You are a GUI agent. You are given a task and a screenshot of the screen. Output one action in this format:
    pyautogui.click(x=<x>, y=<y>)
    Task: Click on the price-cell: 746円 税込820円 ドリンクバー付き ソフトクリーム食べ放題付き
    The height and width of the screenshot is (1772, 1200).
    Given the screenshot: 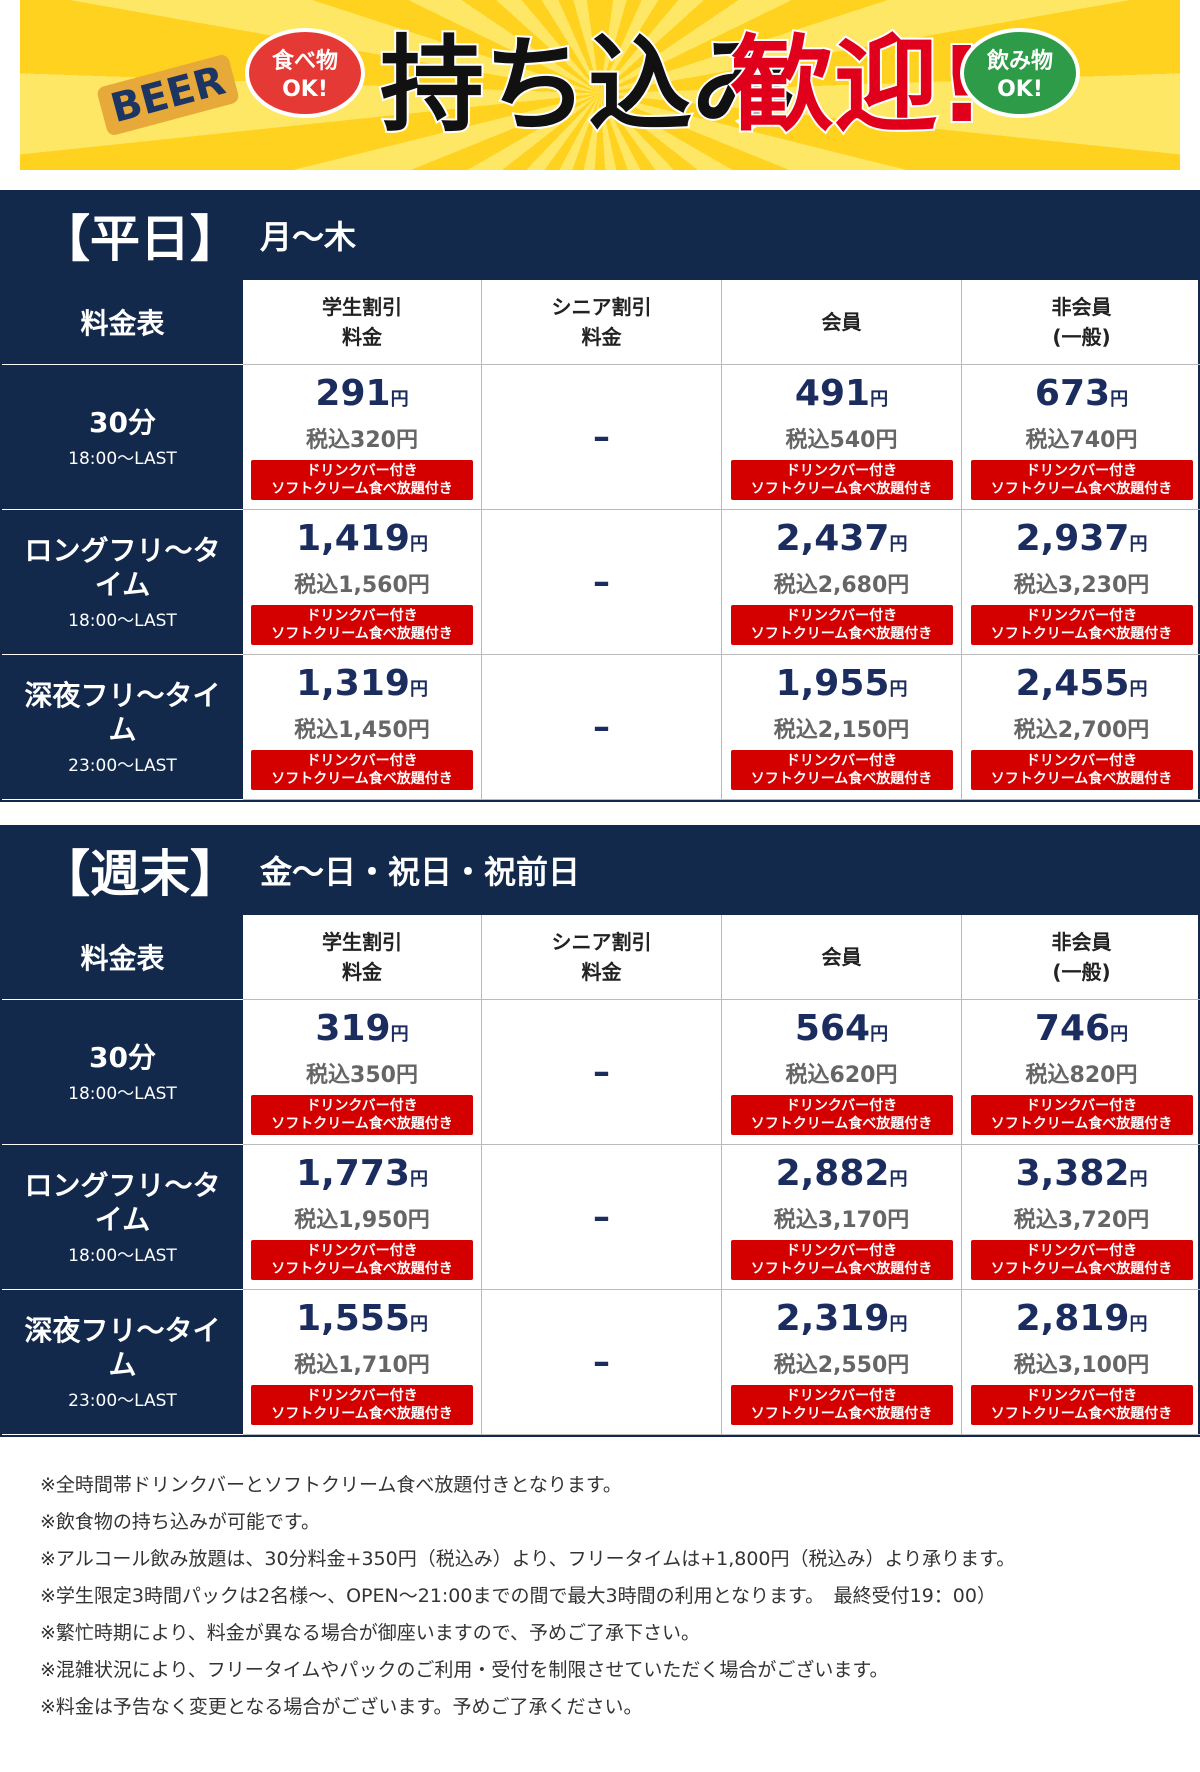 What is the action you would take?
    pyautogui.click(x=1081, y=1072)
    